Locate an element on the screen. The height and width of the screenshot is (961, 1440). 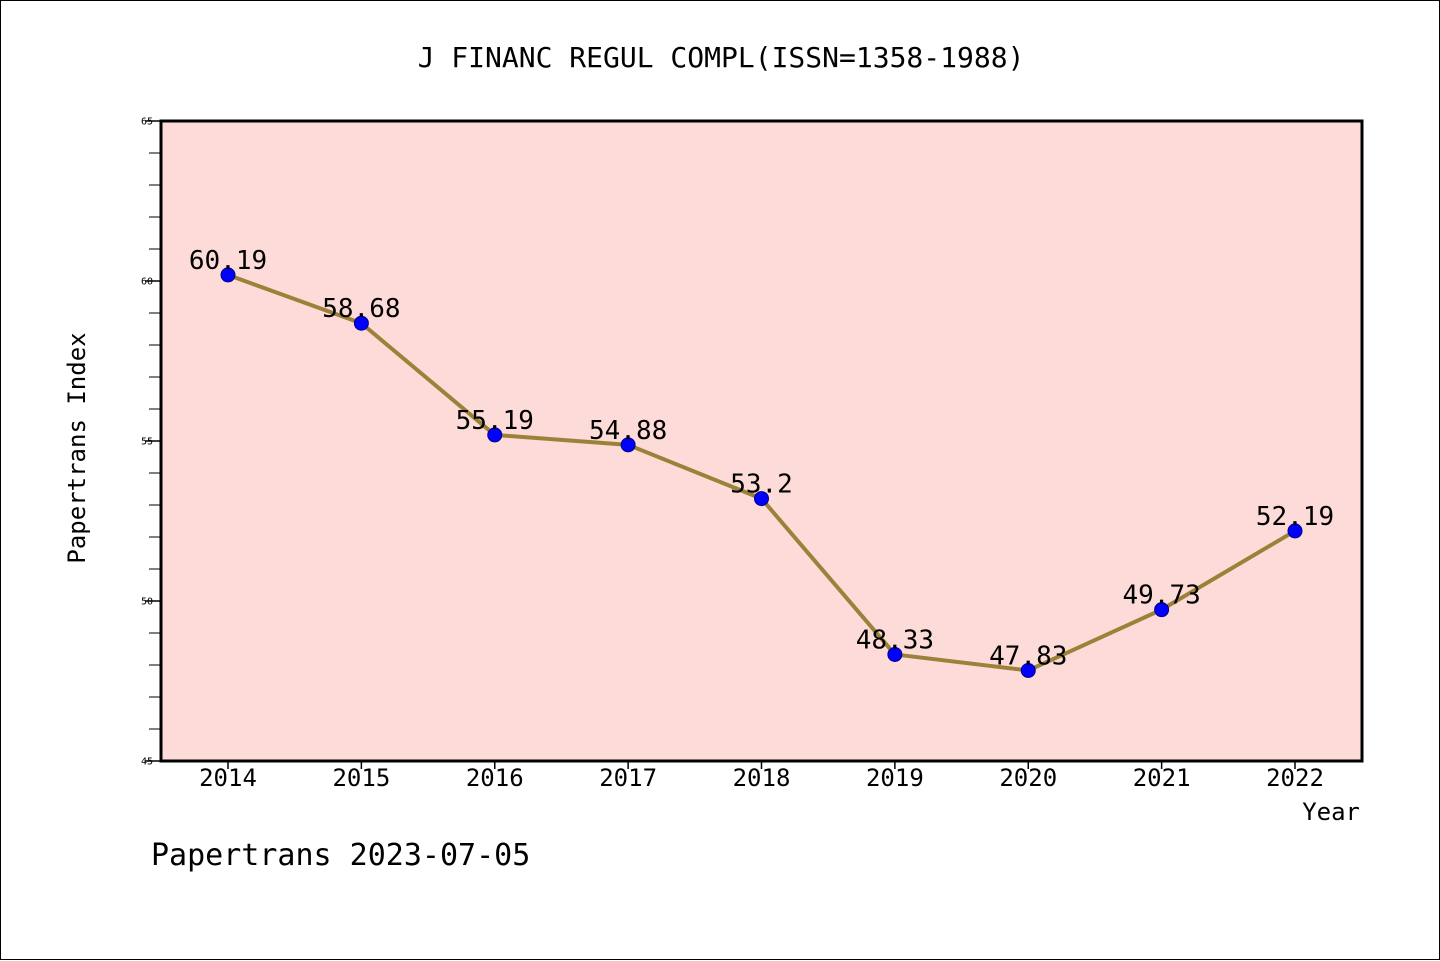
y-tick-label: 45 is located at coordinates (147, 762).